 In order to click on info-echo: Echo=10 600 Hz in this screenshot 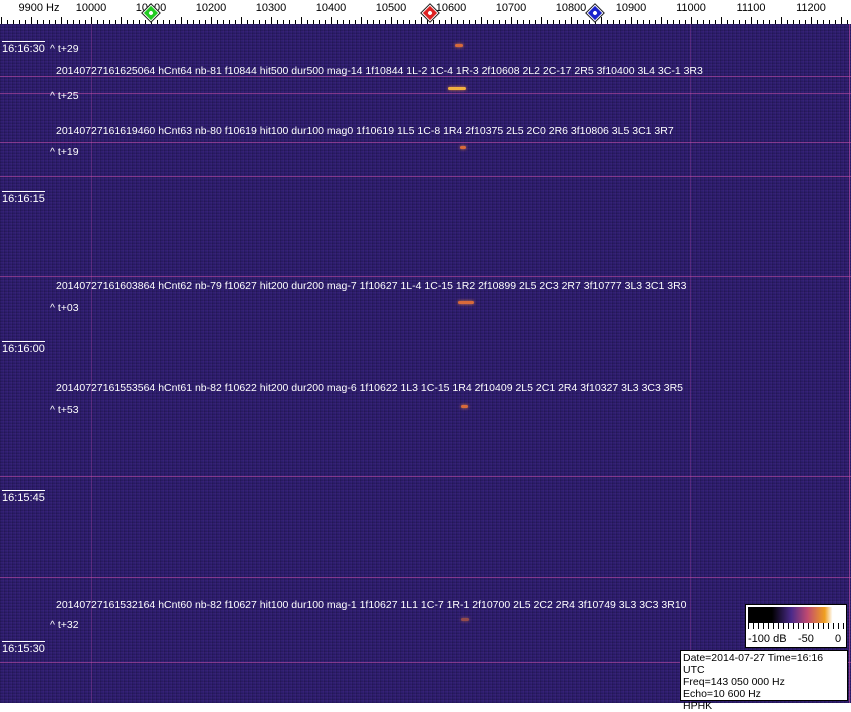, I will do `click(722, 694)`.